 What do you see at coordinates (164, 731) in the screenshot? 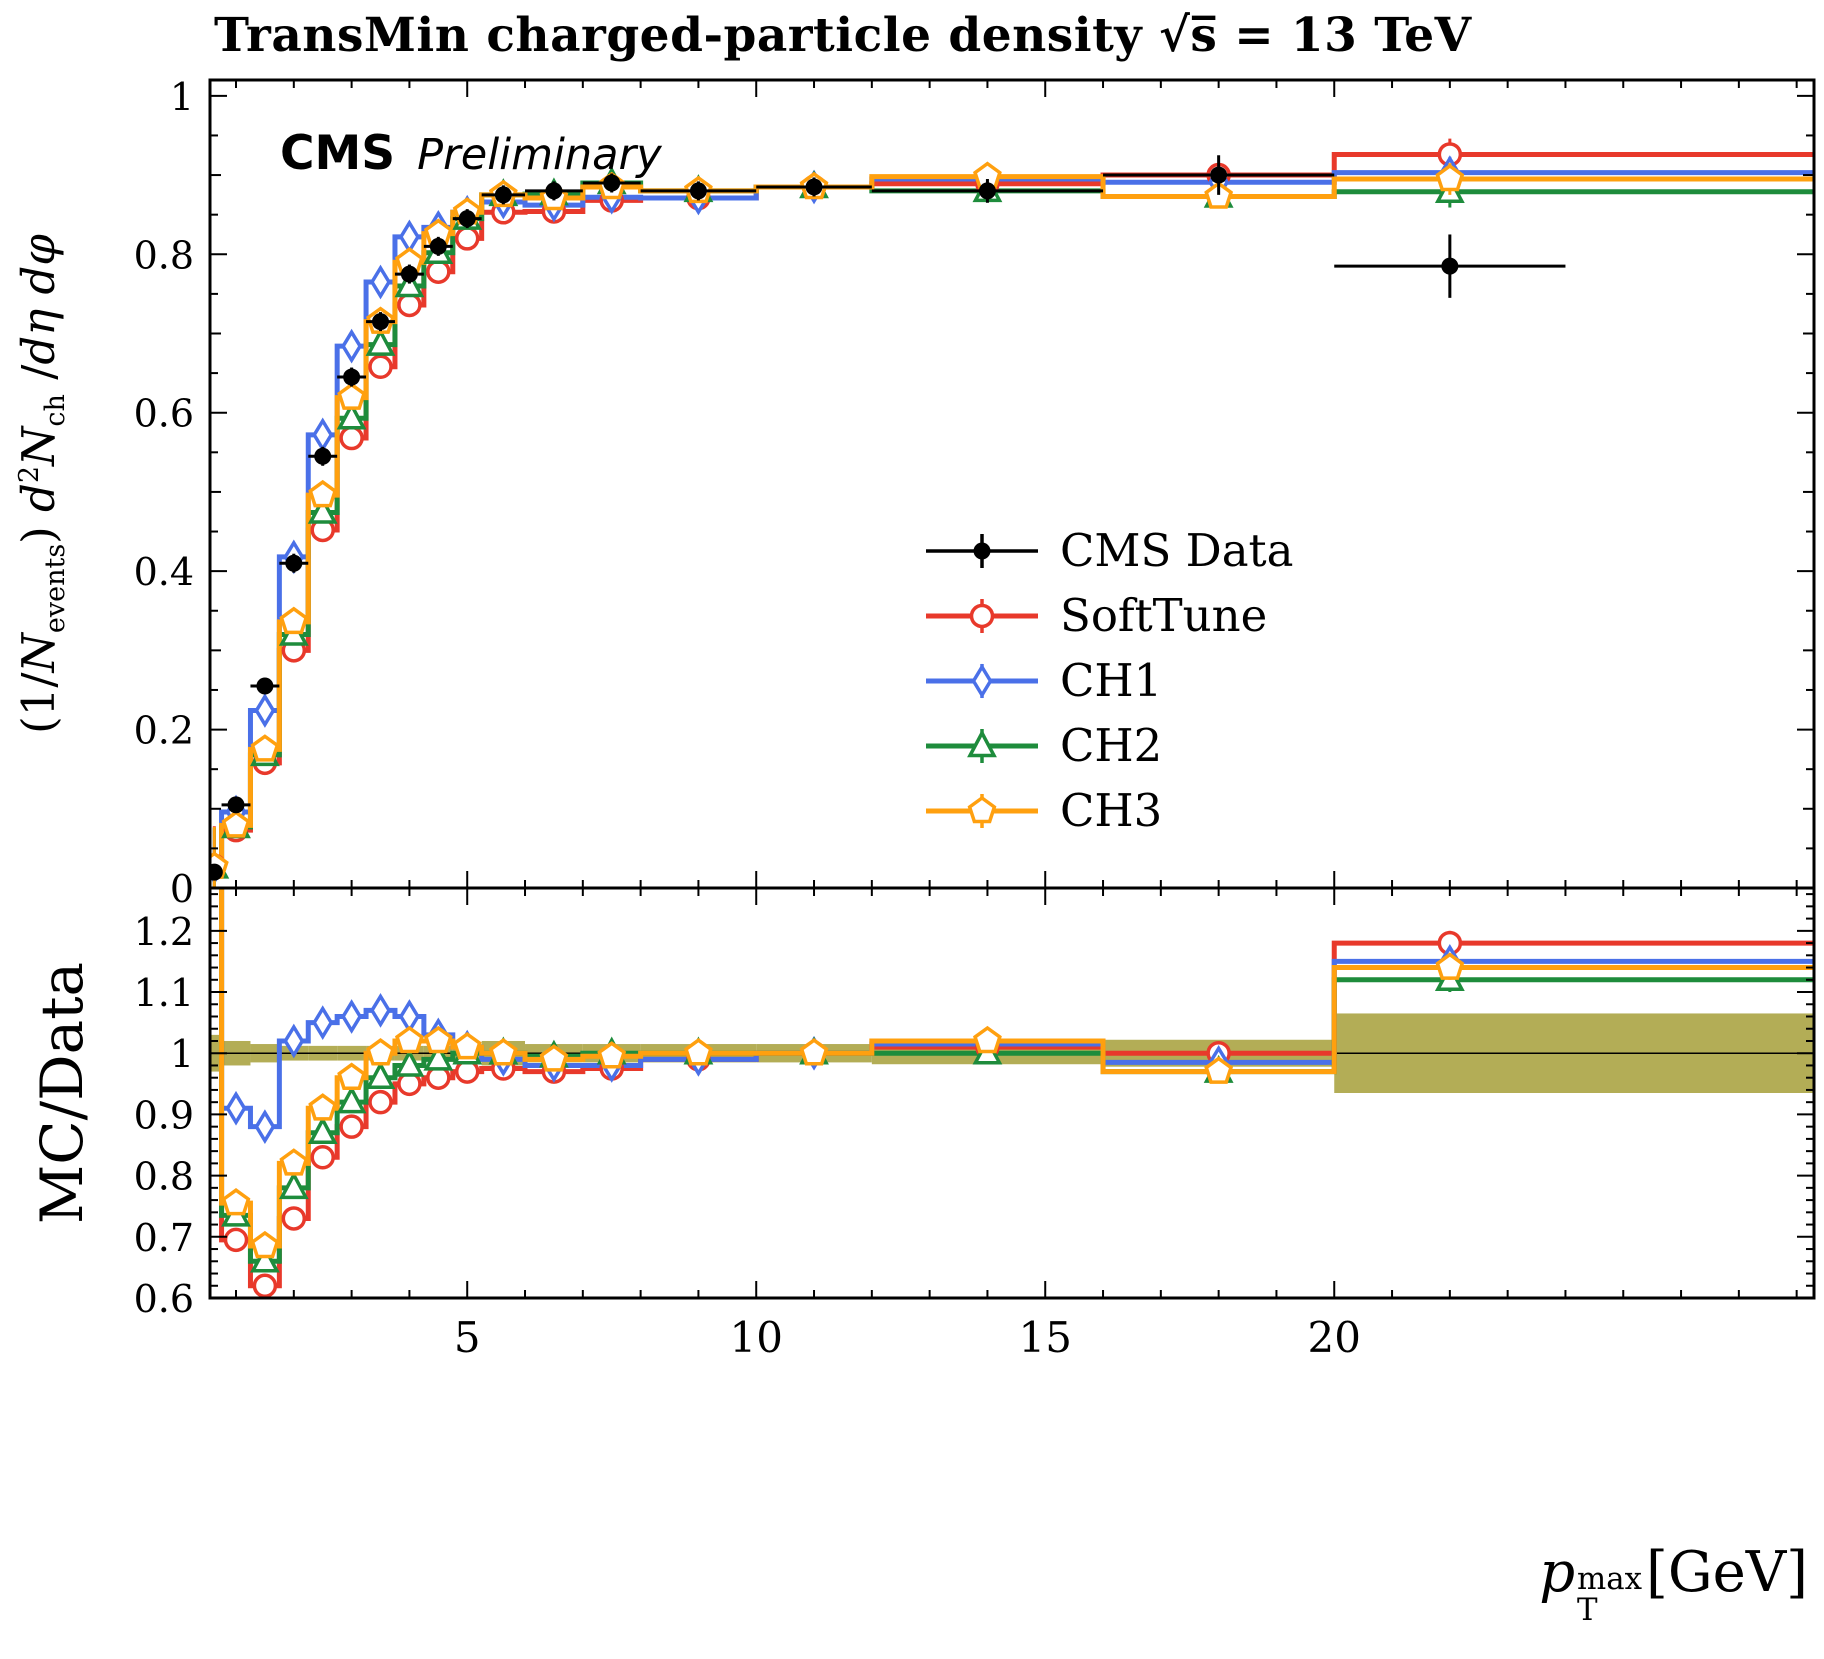
I see `svg-text: 0.2` at bounding box center [164, 731].